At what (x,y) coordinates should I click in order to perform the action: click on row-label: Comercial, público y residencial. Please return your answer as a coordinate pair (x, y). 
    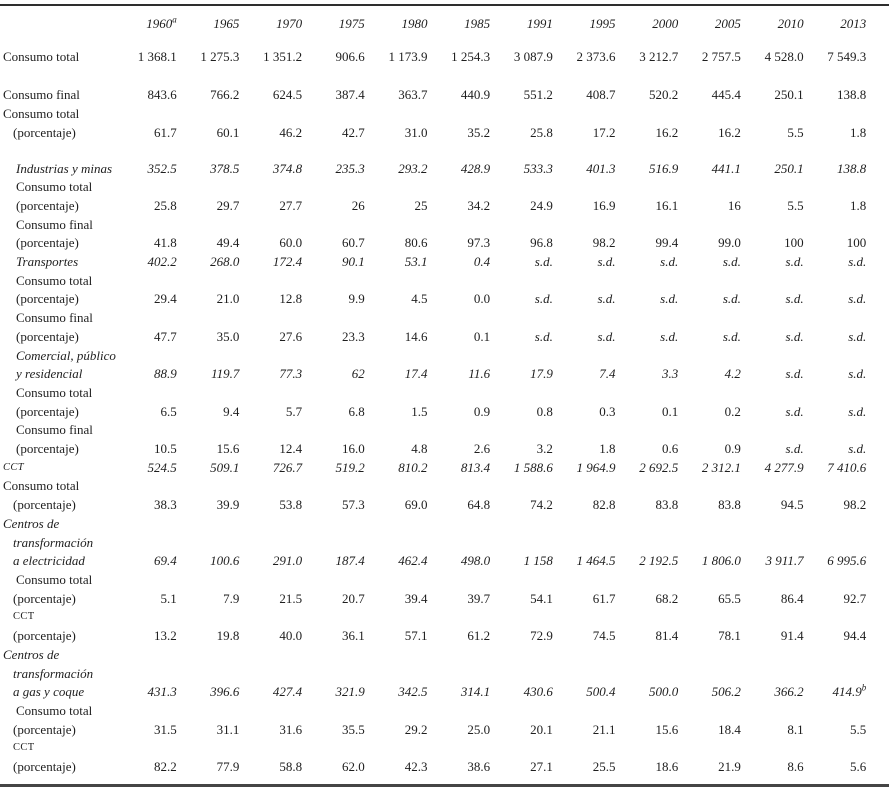
    Looking at the image, I should click on (58, 365).